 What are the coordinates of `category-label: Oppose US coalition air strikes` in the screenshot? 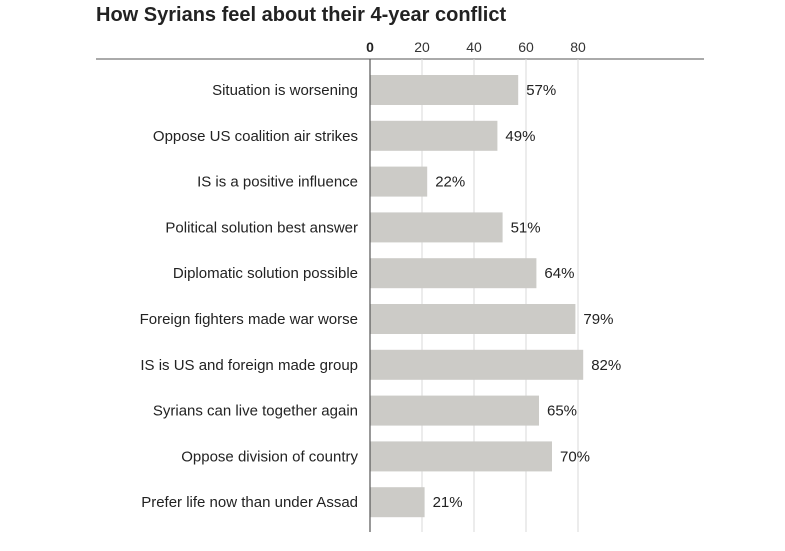 It's located at (255, 136).